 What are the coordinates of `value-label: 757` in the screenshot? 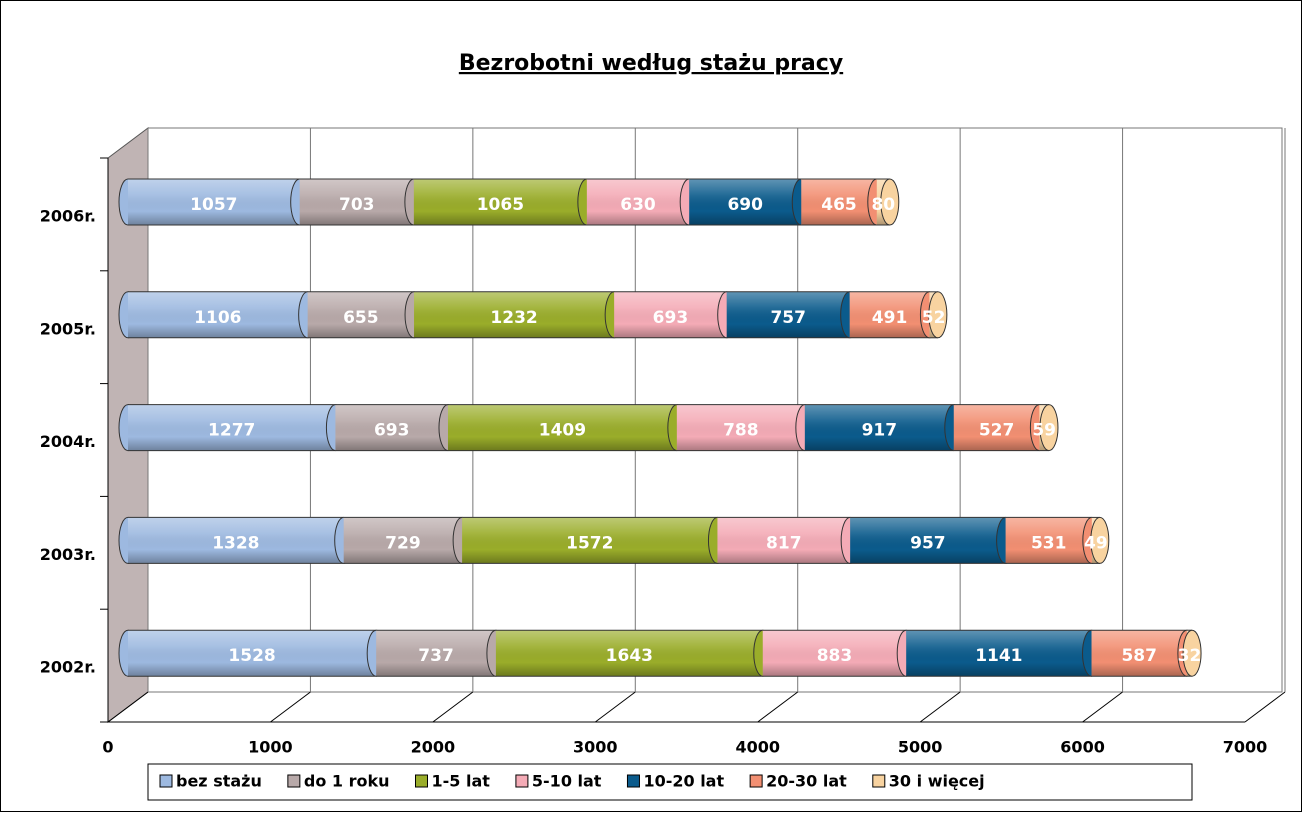 It's located at (788, 318).